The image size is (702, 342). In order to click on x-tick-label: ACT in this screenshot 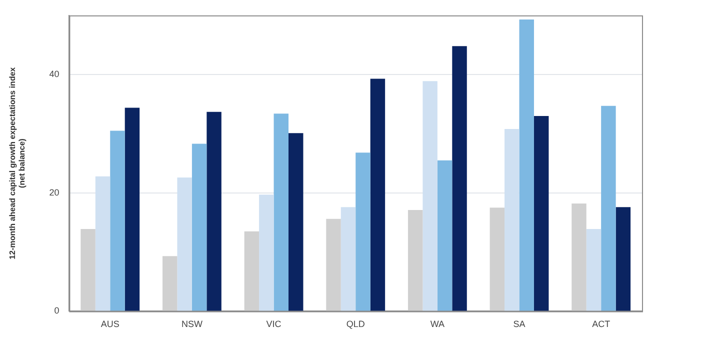, I will do `click(601, 324)`.